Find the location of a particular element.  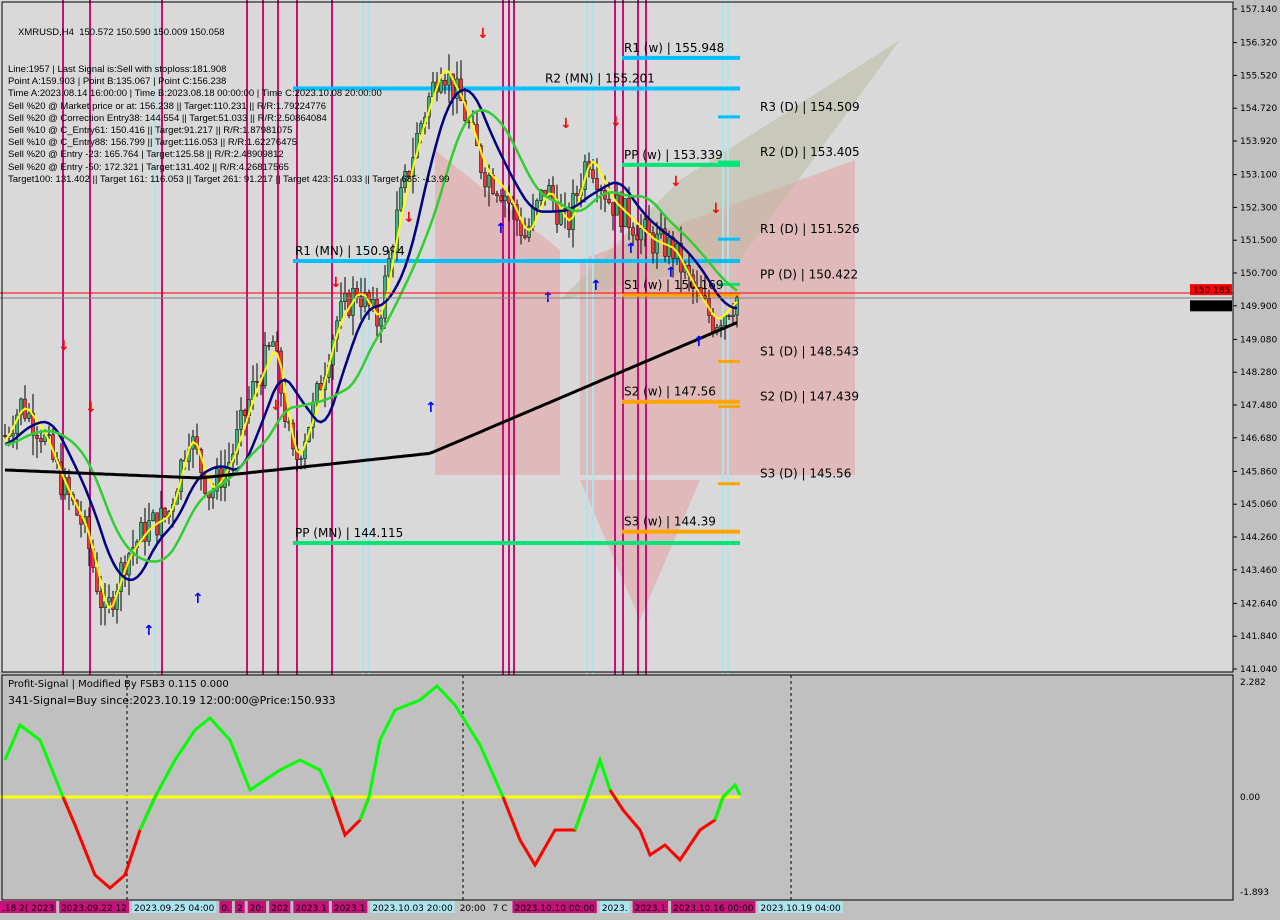

y-tick-label: 143.460 is located at coordinates (1258, 571).